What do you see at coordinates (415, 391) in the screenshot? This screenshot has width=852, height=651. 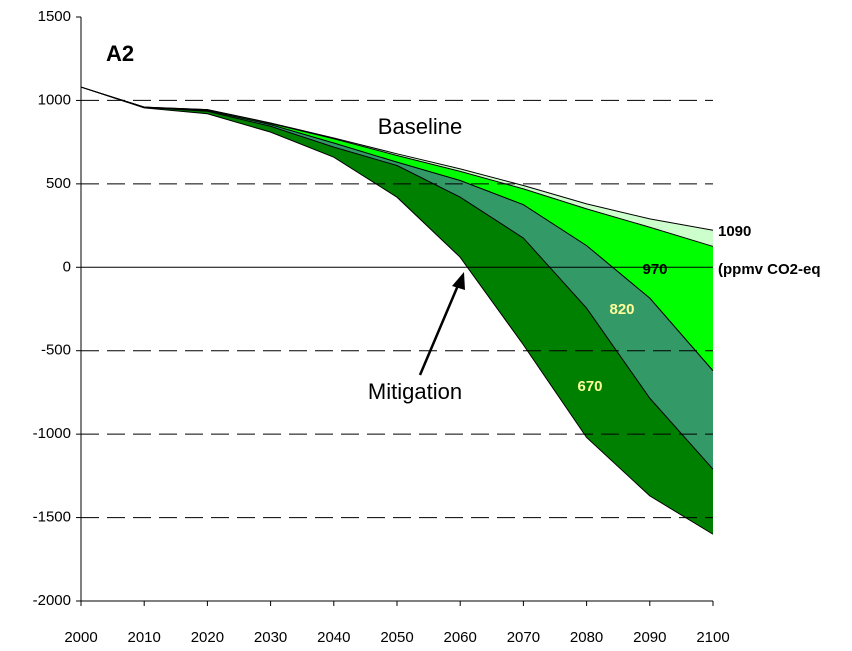 I see `annotation: Mitigation` at bounding box center [415, 391].